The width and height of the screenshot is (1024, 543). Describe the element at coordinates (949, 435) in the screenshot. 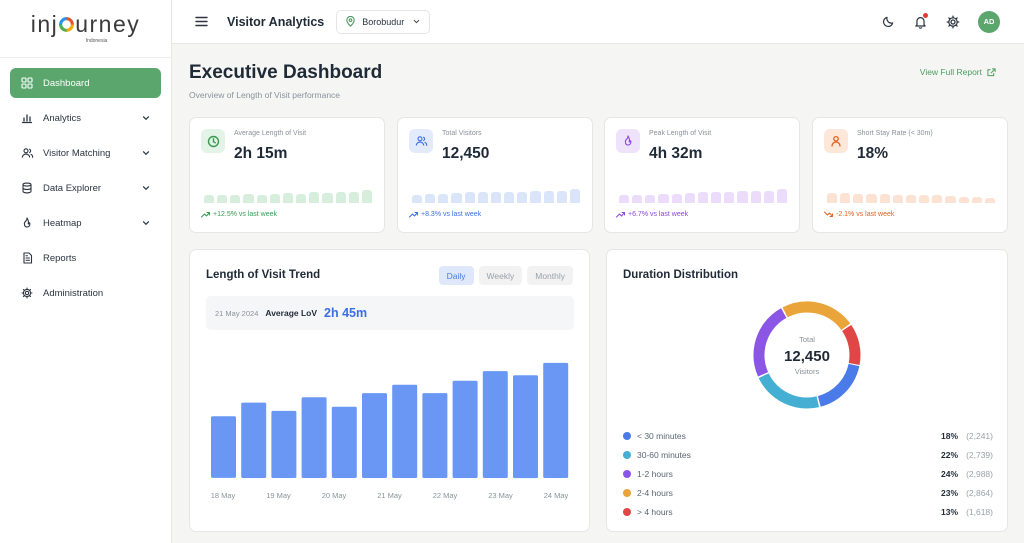

I see `legend-percent: 18%` at that location.